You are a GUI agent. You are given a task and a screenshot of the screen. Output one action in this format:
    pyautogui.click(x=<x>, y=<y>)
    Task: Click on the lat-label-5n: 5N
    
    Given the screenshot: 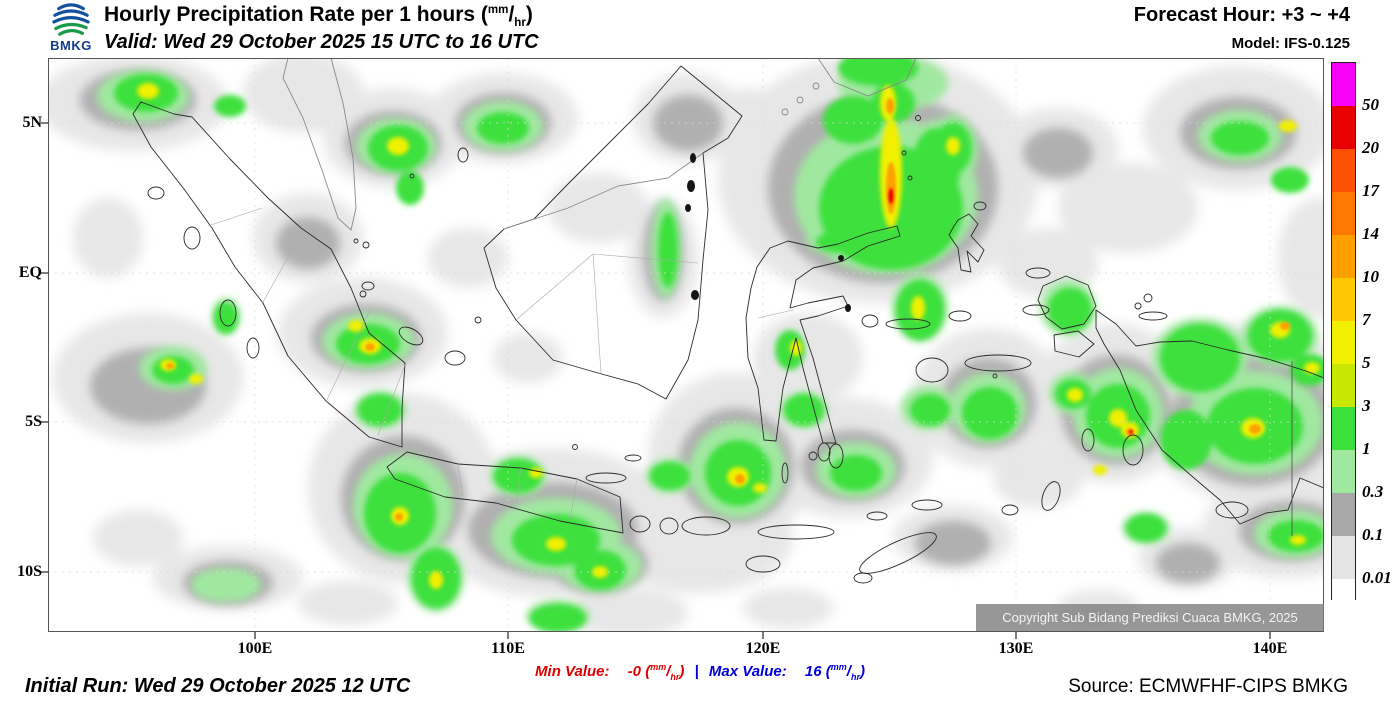 What is the action you would take?
    pyautogui.click(x=32, y=122)
    